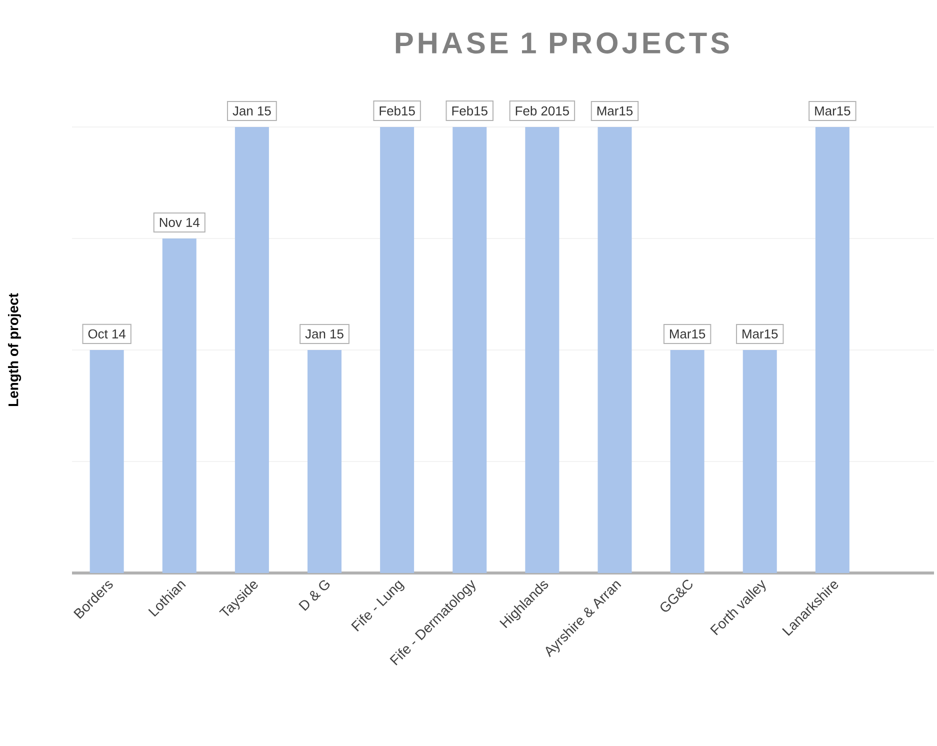 The image size is (937, 746). I want to click on y-axis-title: Length of project, so click(15, 349).